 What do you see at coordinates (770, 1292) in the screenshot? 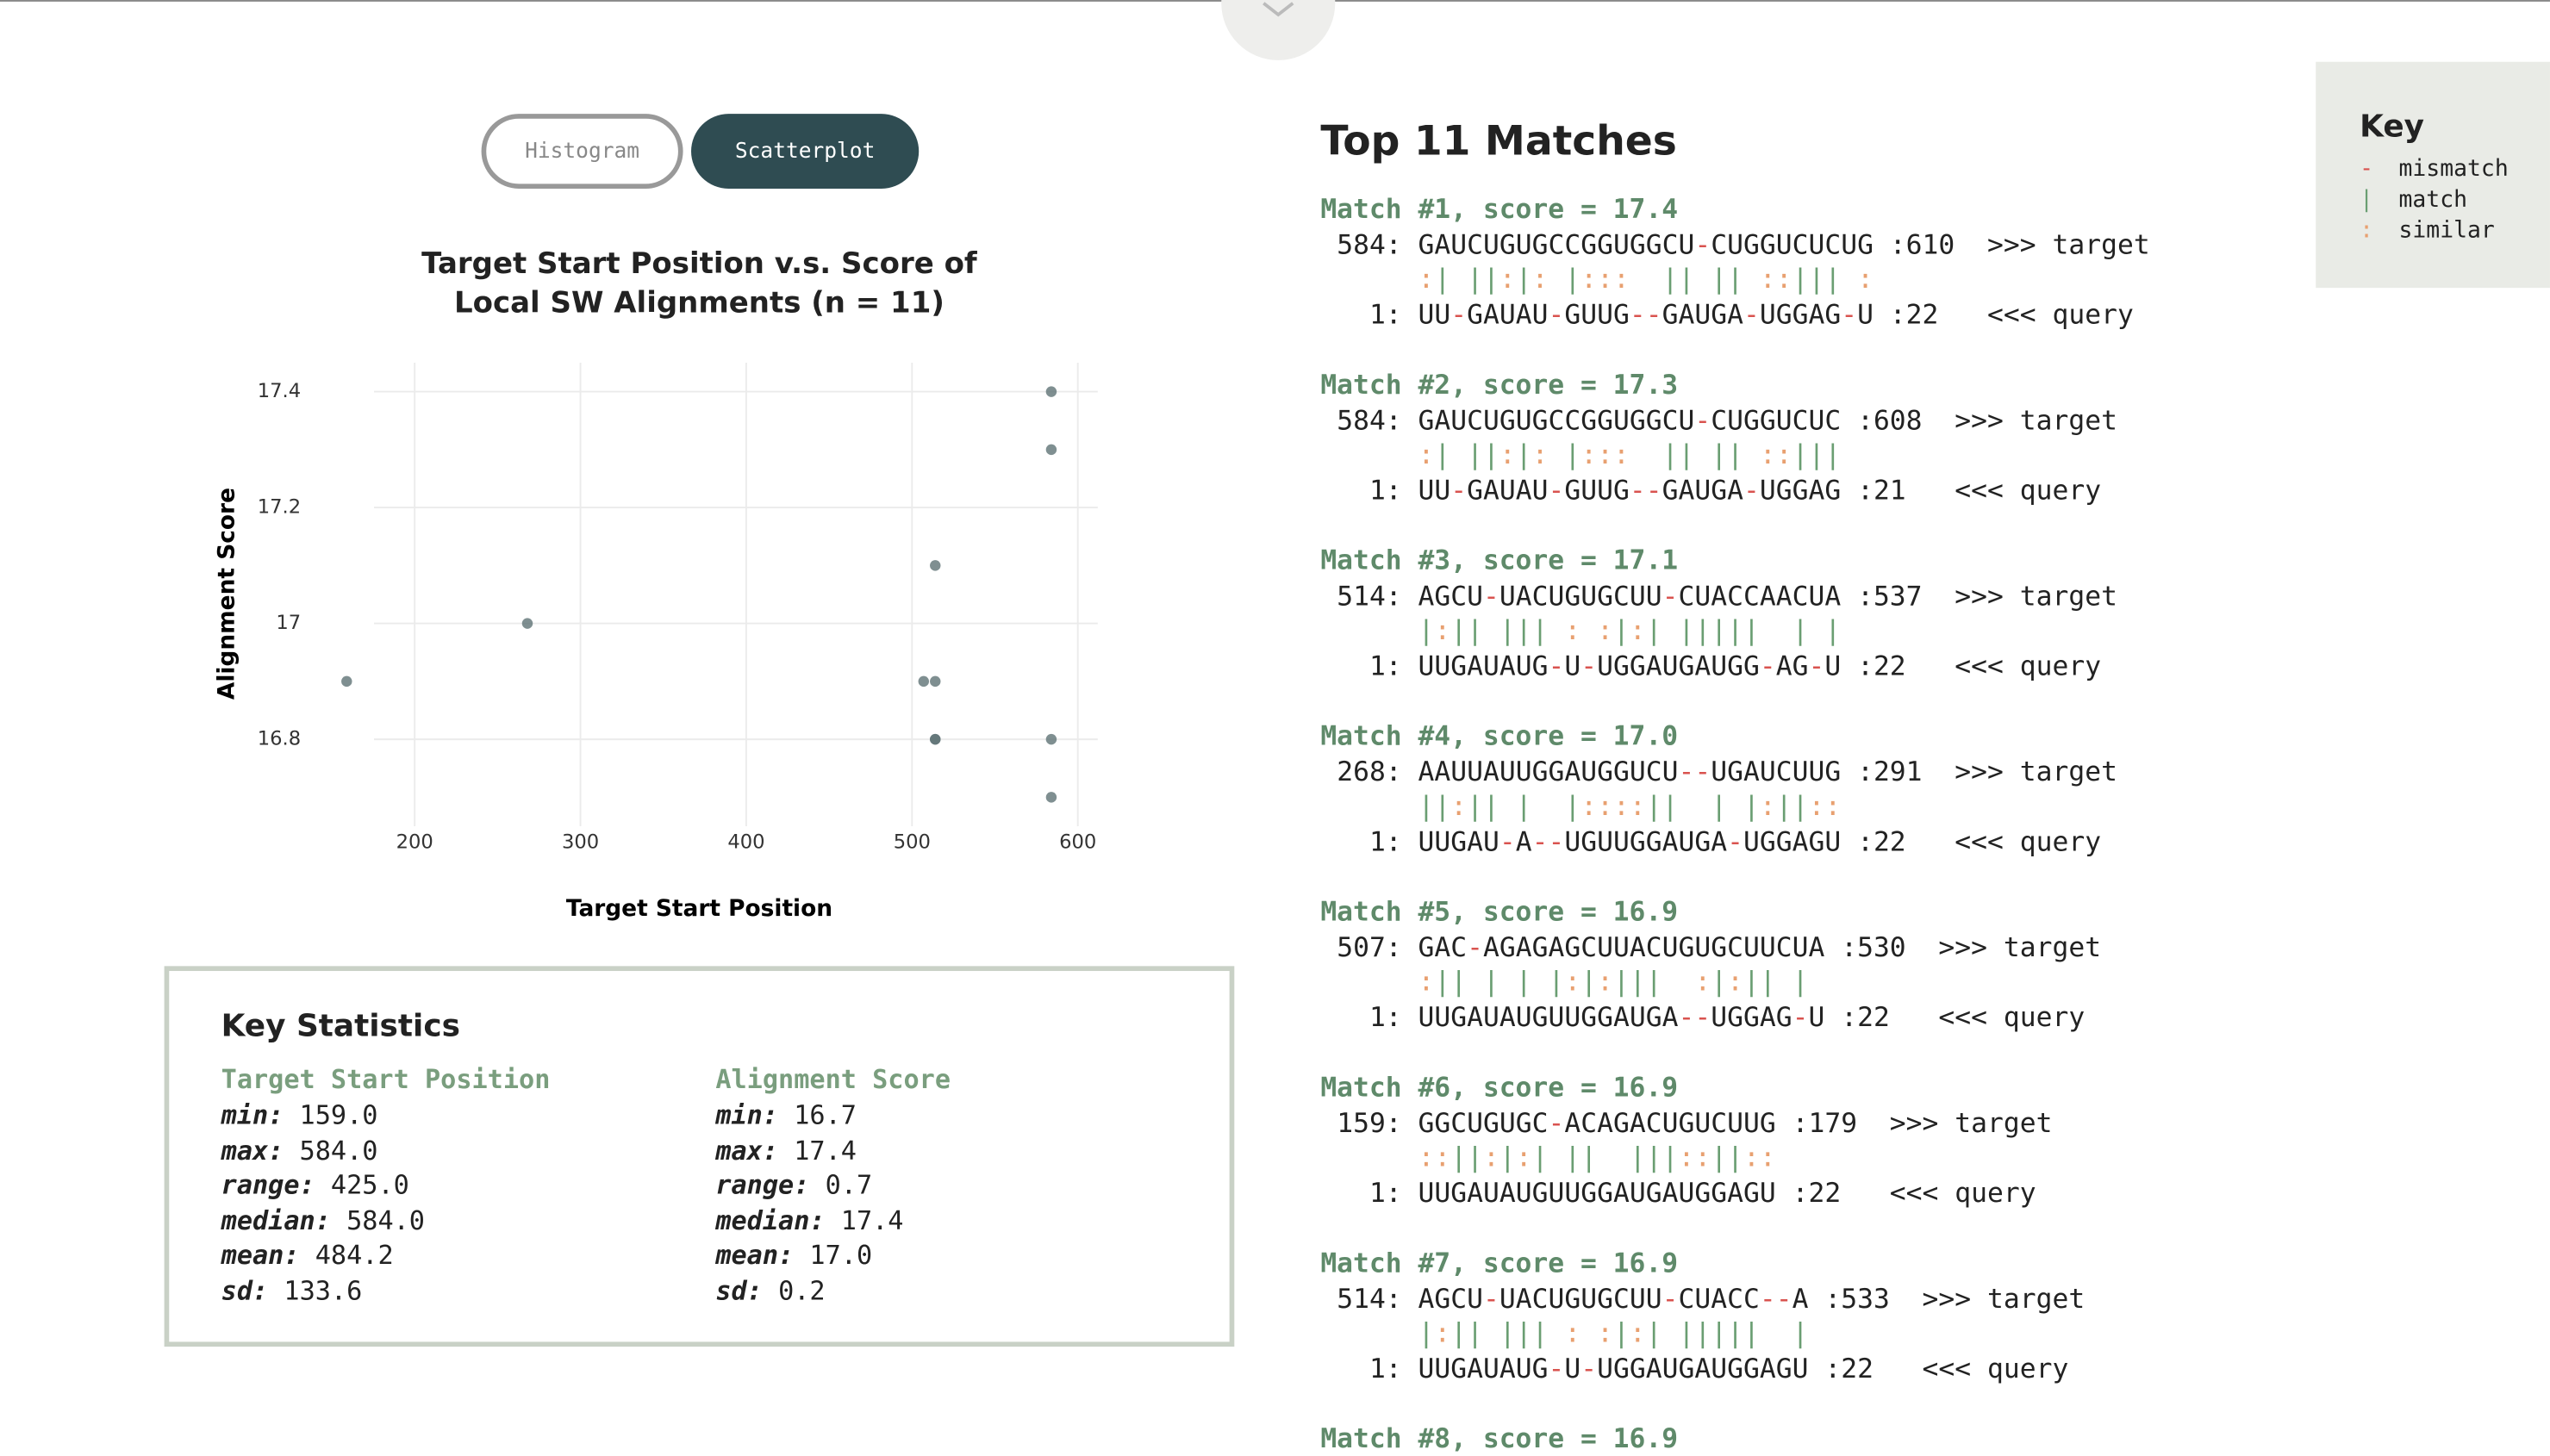
I see `stats-row: sd: 0.2` at bounding box center [770, 1292].